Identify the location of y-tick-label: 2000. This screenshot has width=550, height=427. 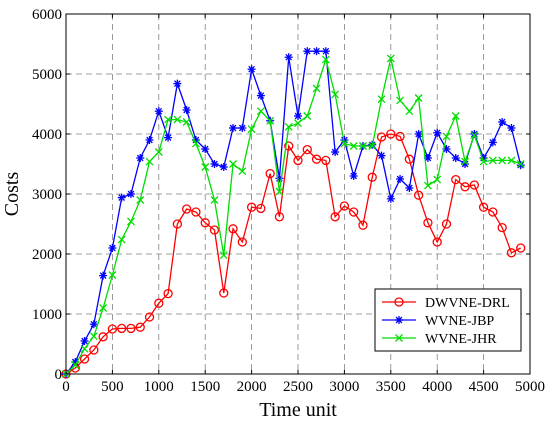
(47, 255).